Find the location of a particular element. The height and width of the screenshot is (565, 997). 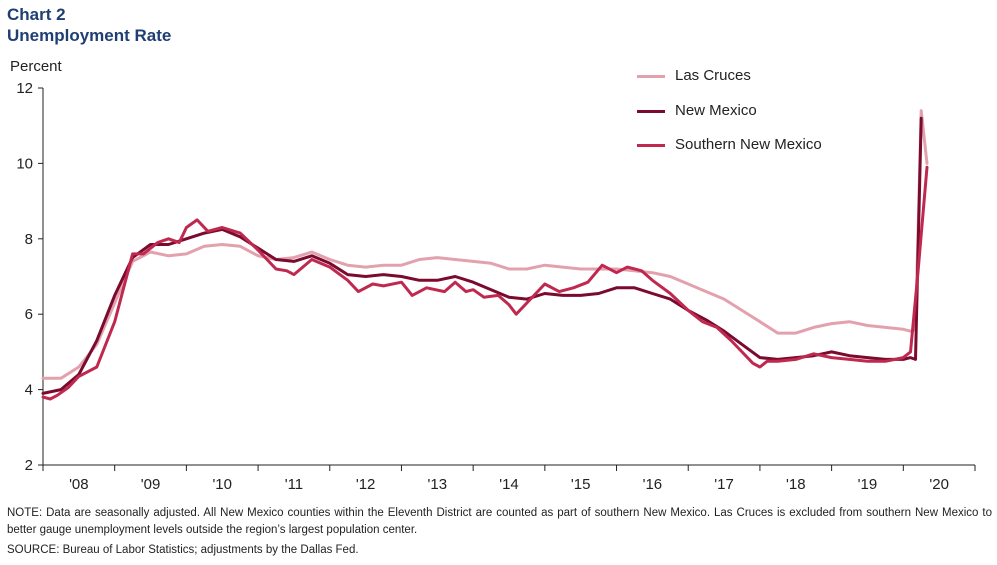

x-tick-label: '14 is located at coordinates (509, 484).